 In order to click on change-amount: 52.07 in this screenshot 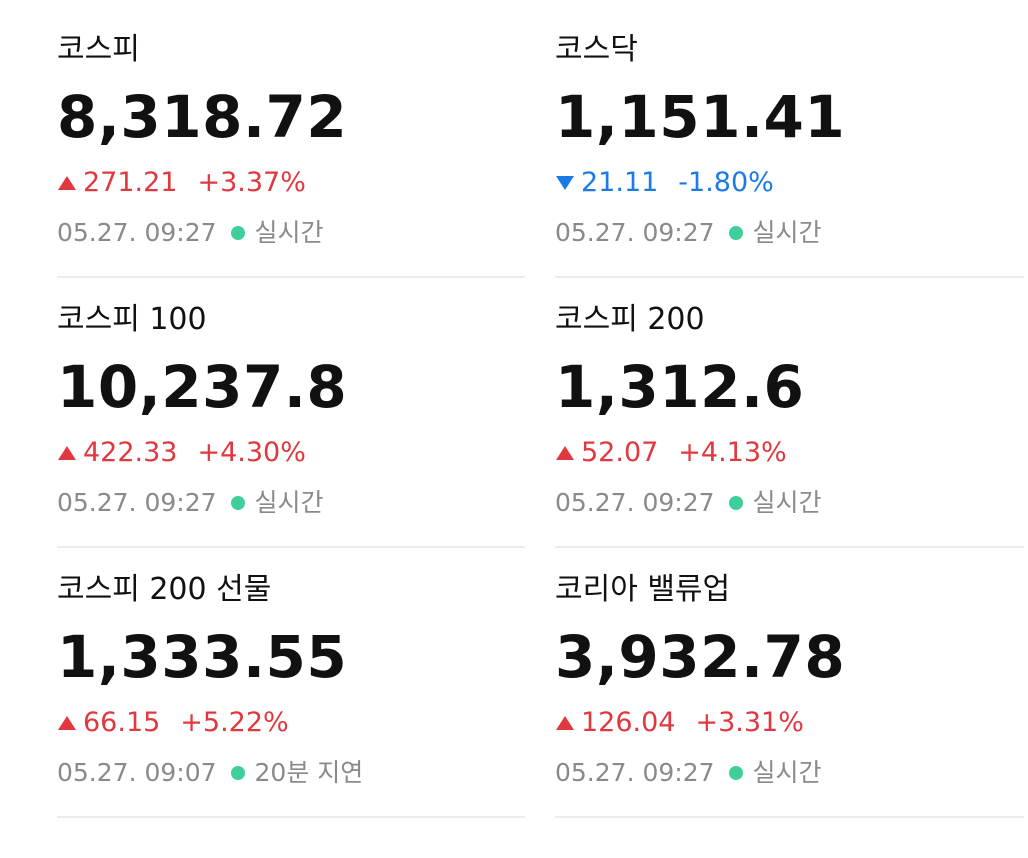, I will do `click(620, 452)`.